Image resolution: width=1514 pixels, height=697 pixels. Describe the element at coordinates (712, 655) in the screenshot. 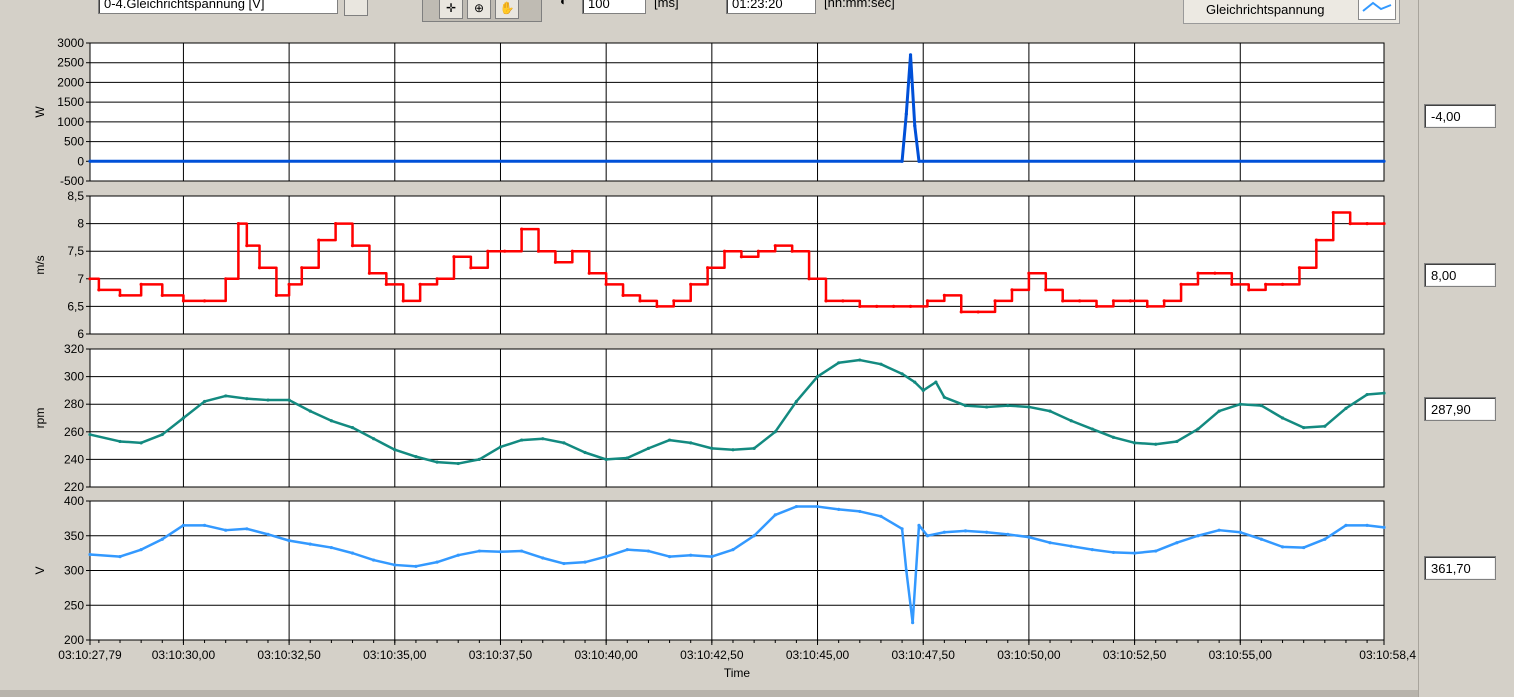

I see `x-tick-label: 03:10:42,50` at that location.